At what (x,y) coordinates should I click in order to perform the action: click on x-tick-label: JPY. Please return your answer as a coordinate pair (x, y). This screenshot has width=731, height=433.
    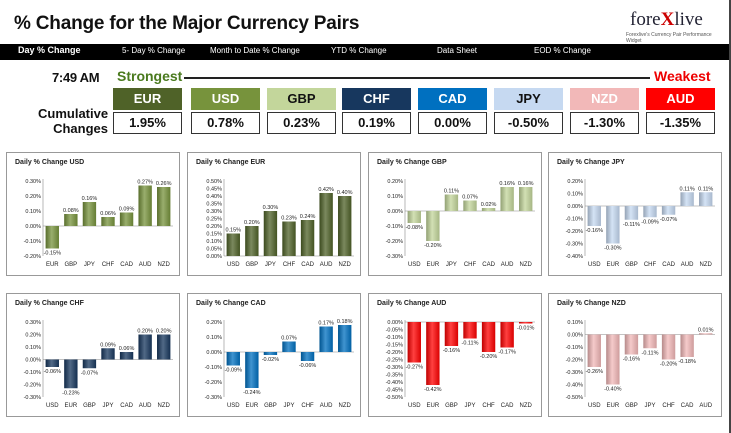
    Looking at the image, I should click on (469, 406).